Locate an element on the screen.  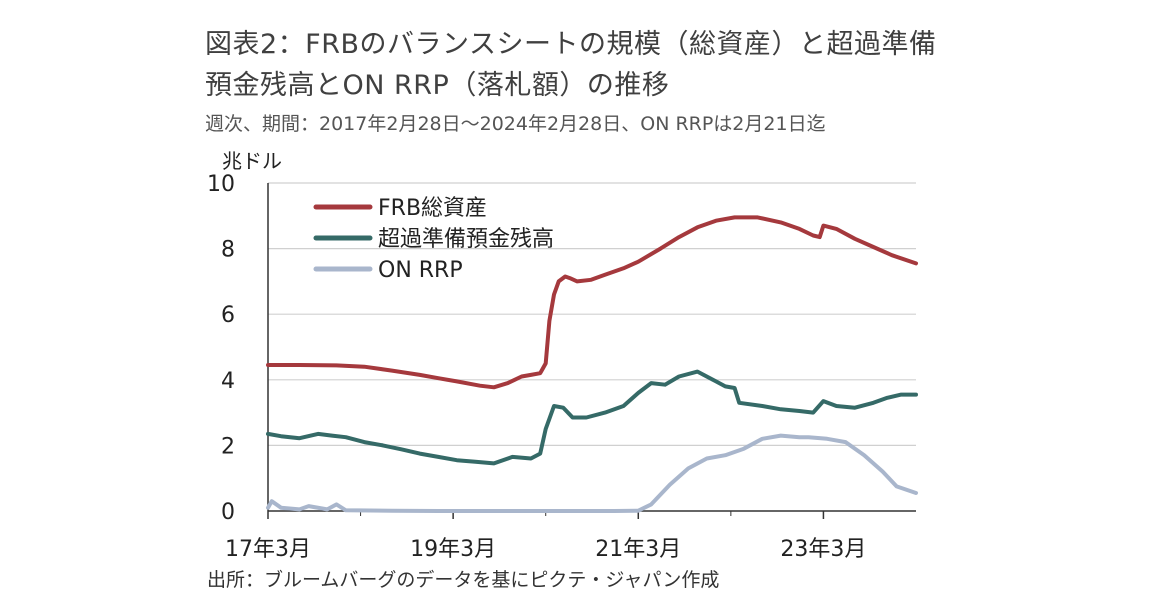
legend-label: ON RRP is located at coordinates (420, 270).